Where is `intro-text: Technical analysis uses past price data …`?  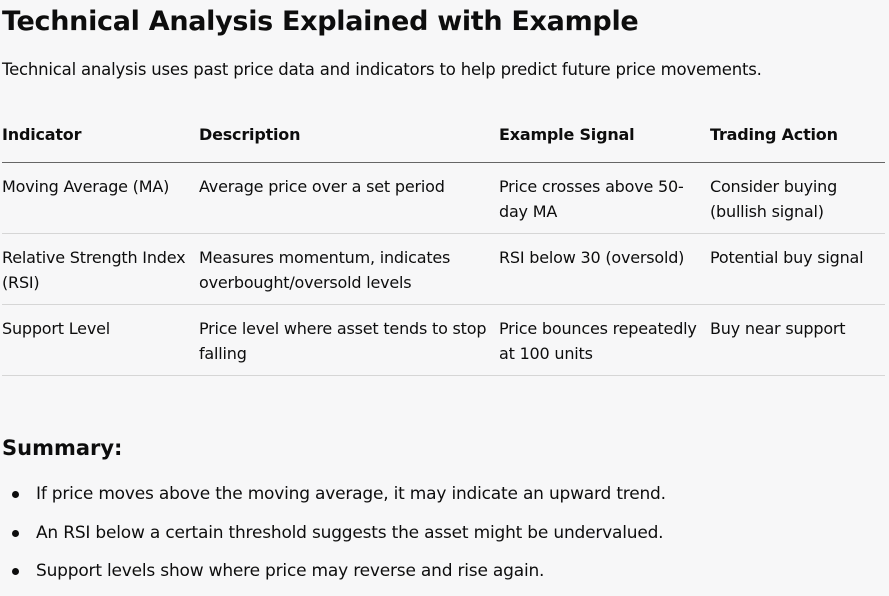
intro-text: Technical analysis uses past price data … is located at coordinates (382, 69).